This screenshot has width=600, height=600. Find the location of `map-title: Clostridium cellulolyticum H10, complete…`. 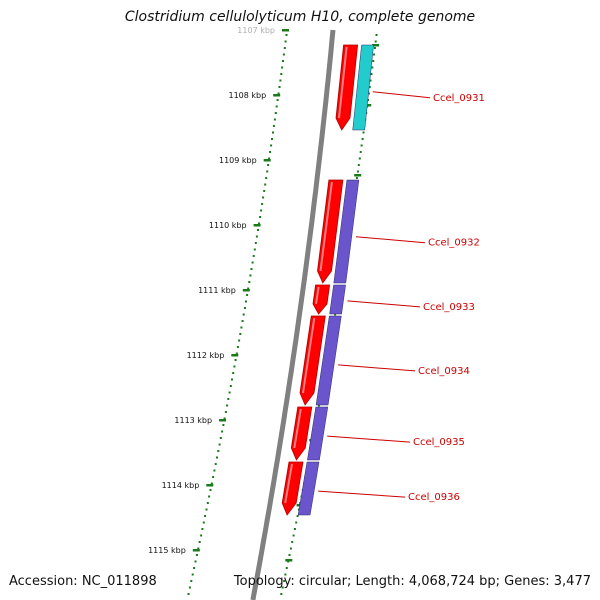

map-title: Clostridium cellulolyticum H10, complete… is located at coordinates (300, 17).